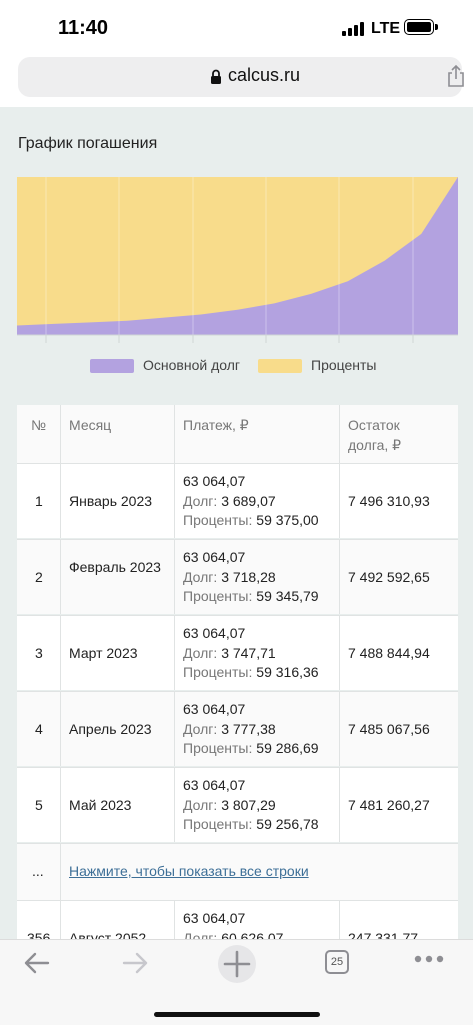  Describe the element at coordinates (264, 75) in the screenshot. I see `url-text: calcus.ru` at that location.